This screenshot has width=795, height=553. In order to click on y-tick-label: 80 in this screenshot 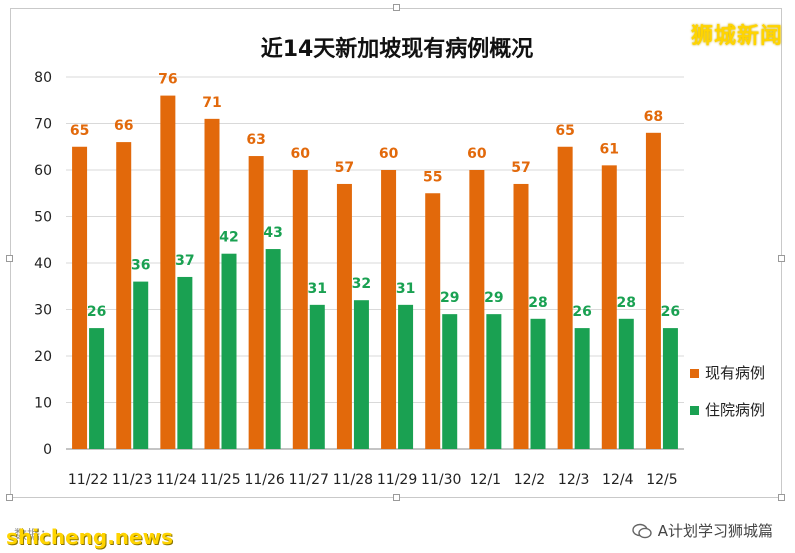, I will do `click(43, 78)`.